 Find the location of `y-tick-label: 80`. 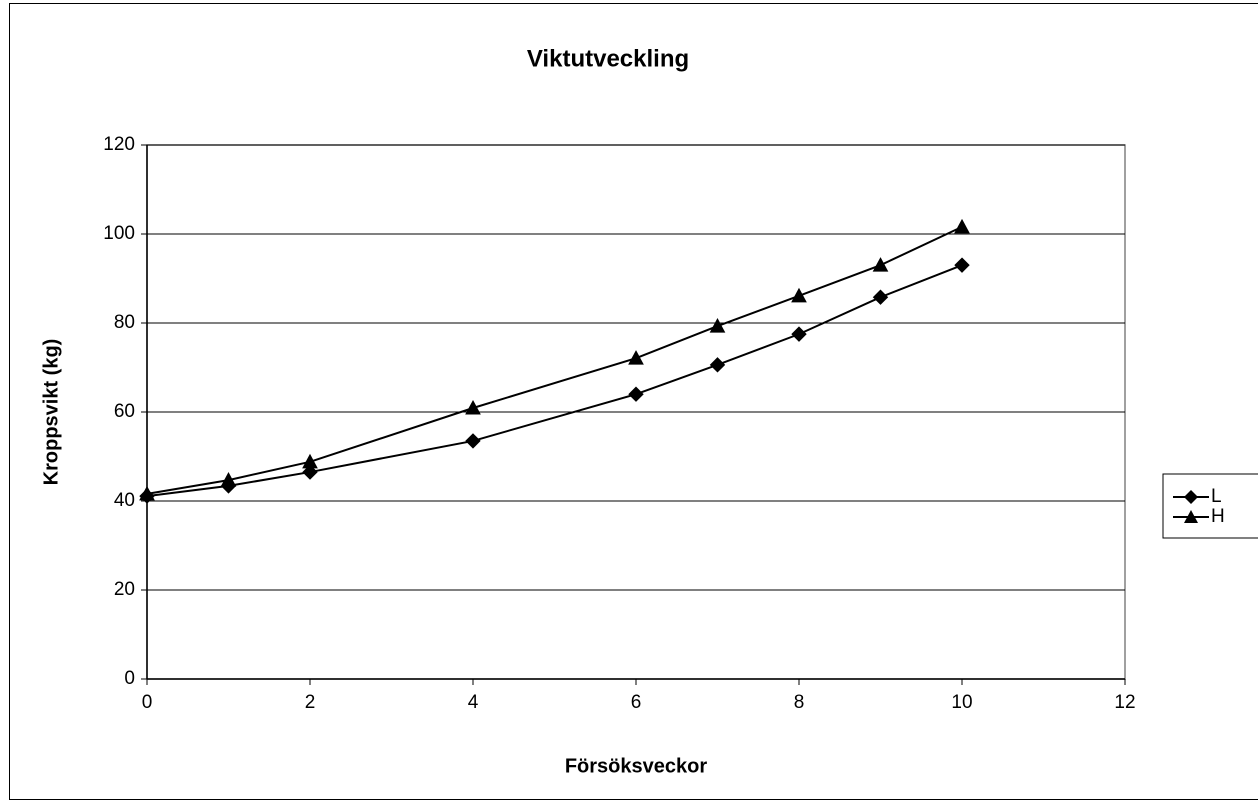

y-tick-label: 80 is located at coordinates (124, 322).